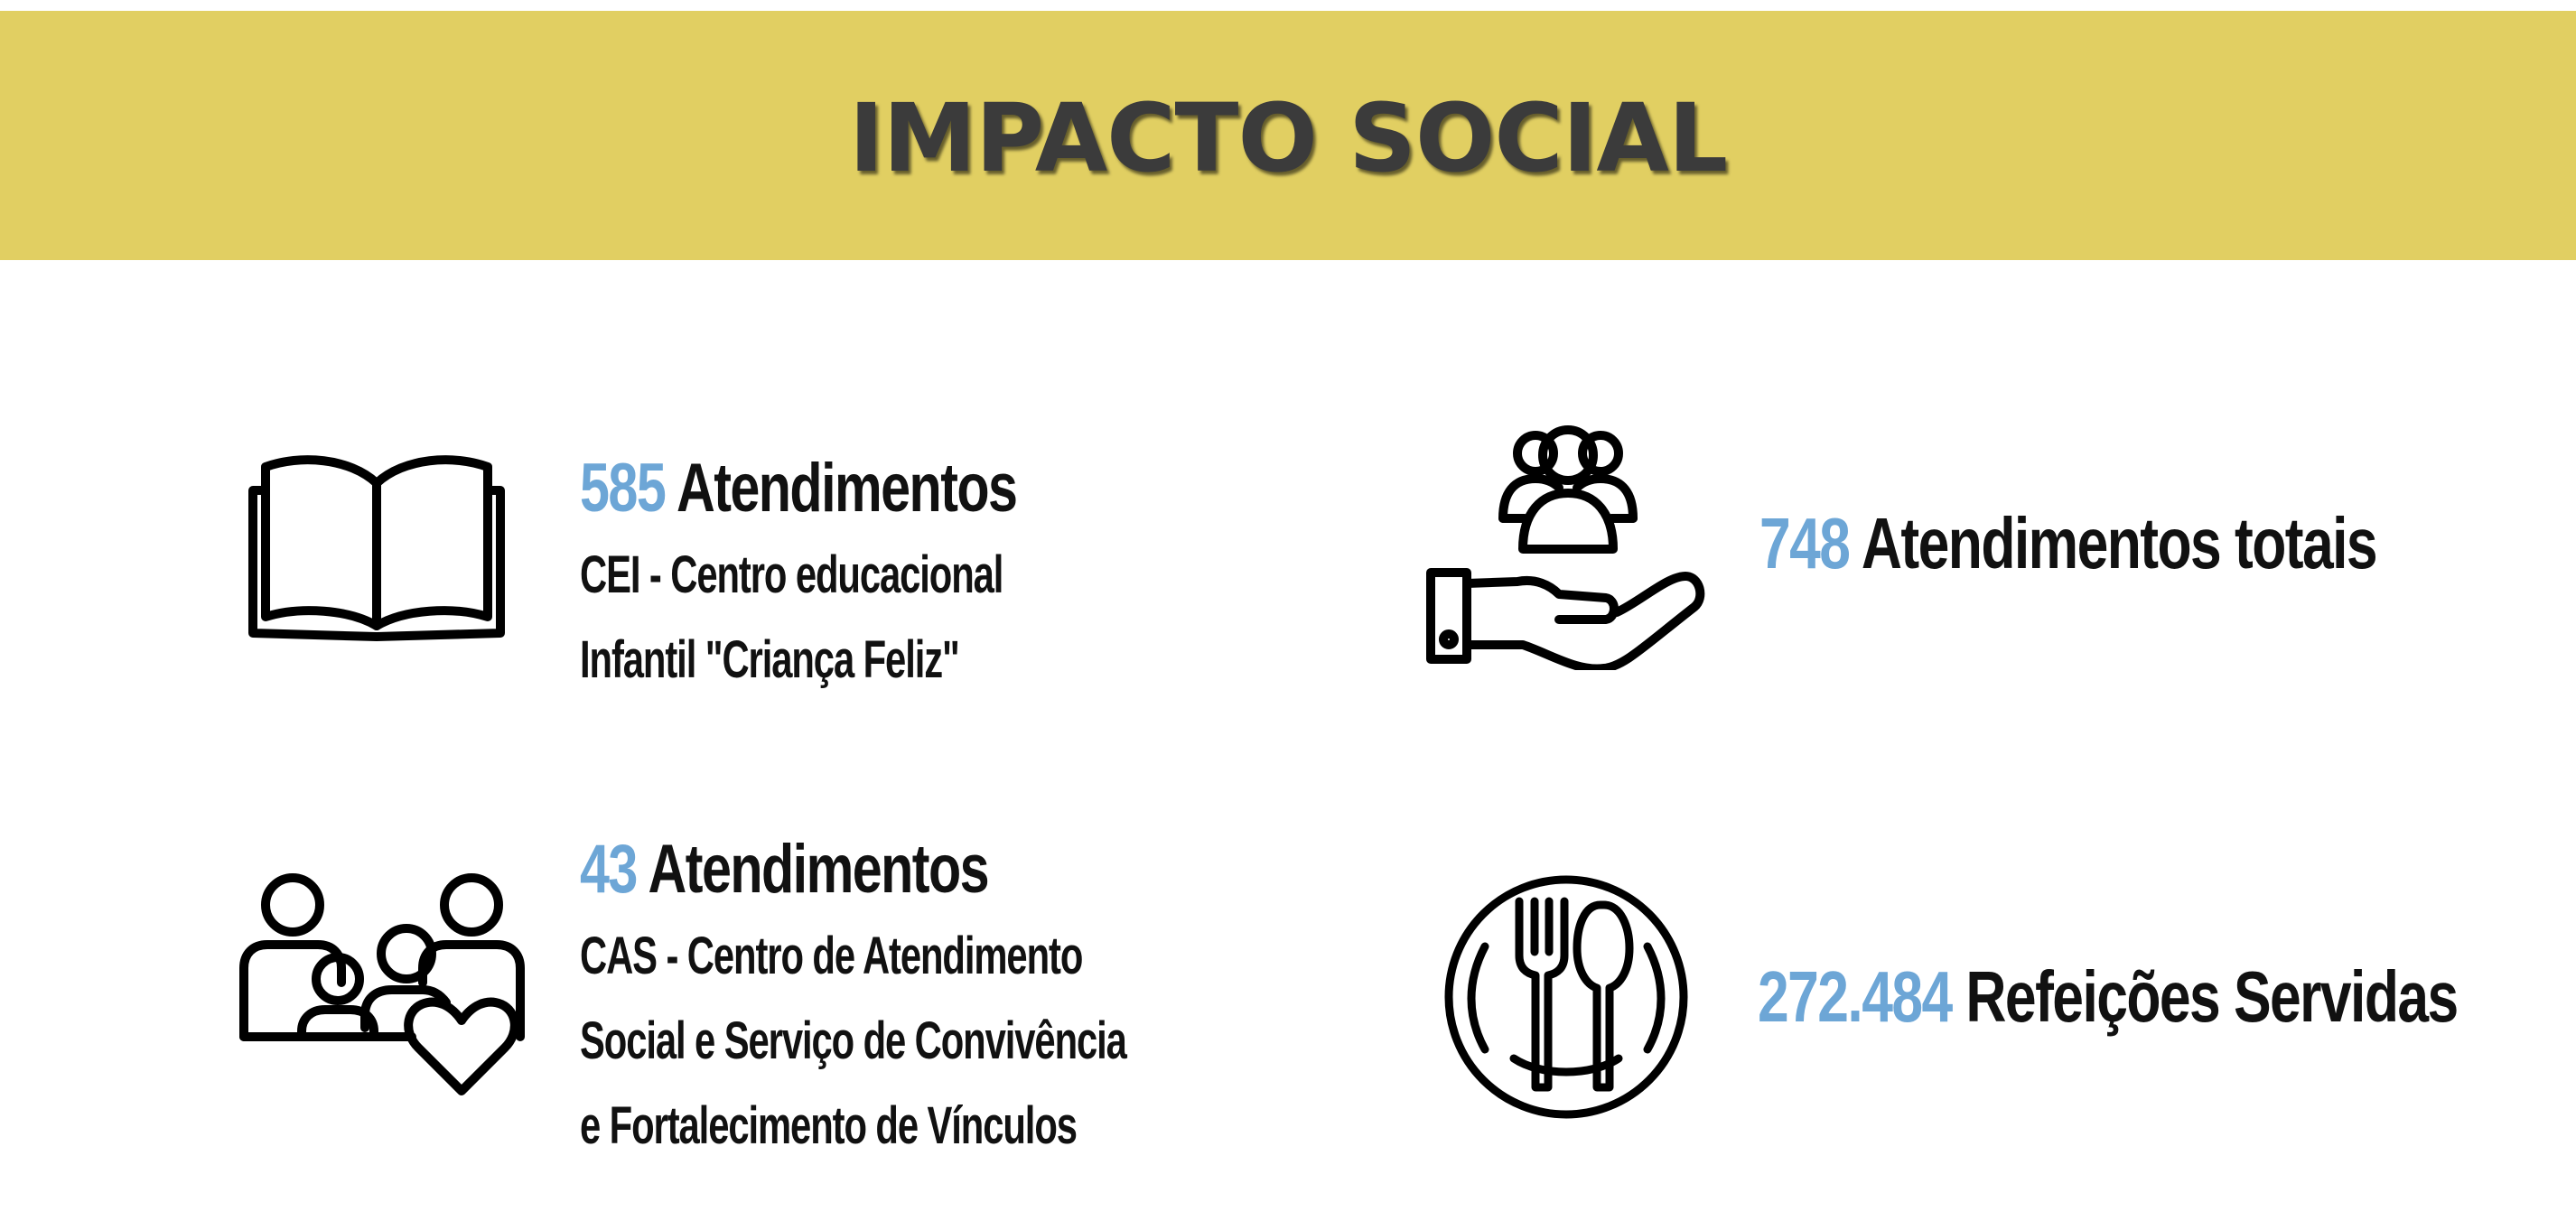 Image resolution: width=2576 pixels, height=1221 pixels. I want to click on stat-headline: 585 Atendimentos, so click(809, 488).